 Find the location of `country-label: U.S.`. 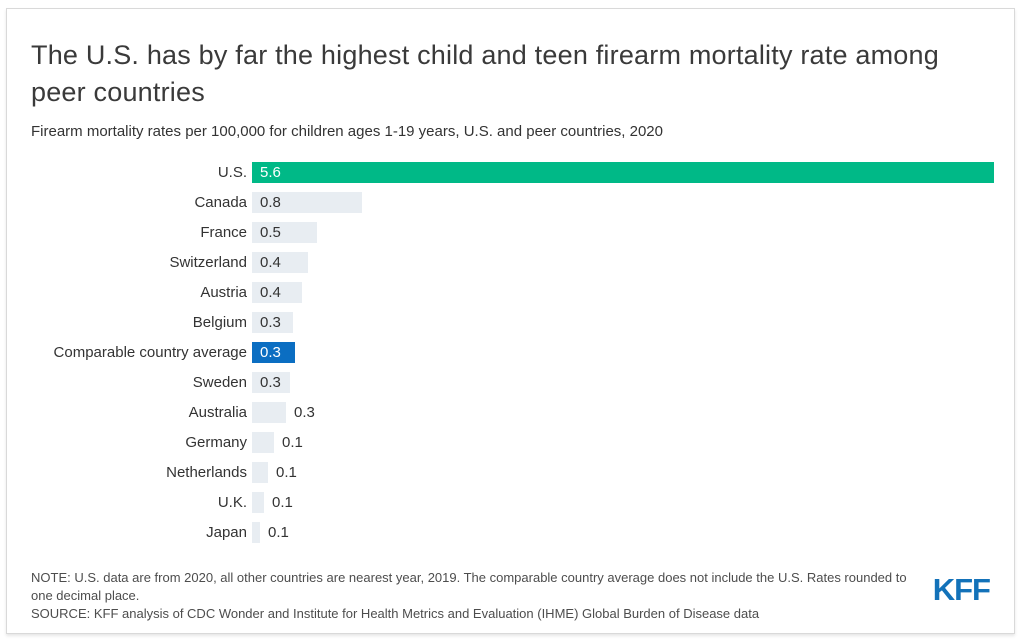

country-label: U.S. is located at coordinates (232, 172).